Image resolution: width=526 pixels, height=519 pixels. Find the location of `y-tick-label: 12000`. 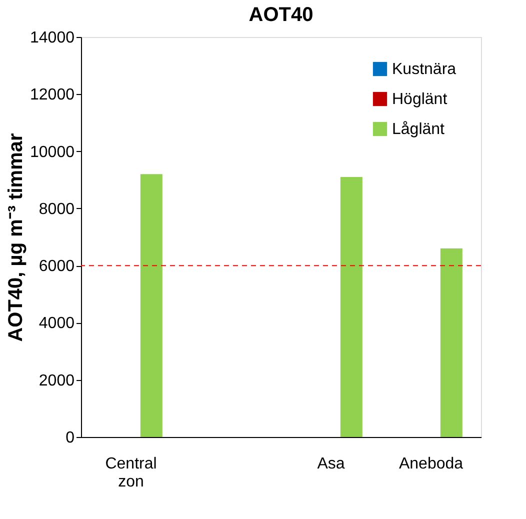

y-tick-label: 12000 is located at coordinates (52, 95).